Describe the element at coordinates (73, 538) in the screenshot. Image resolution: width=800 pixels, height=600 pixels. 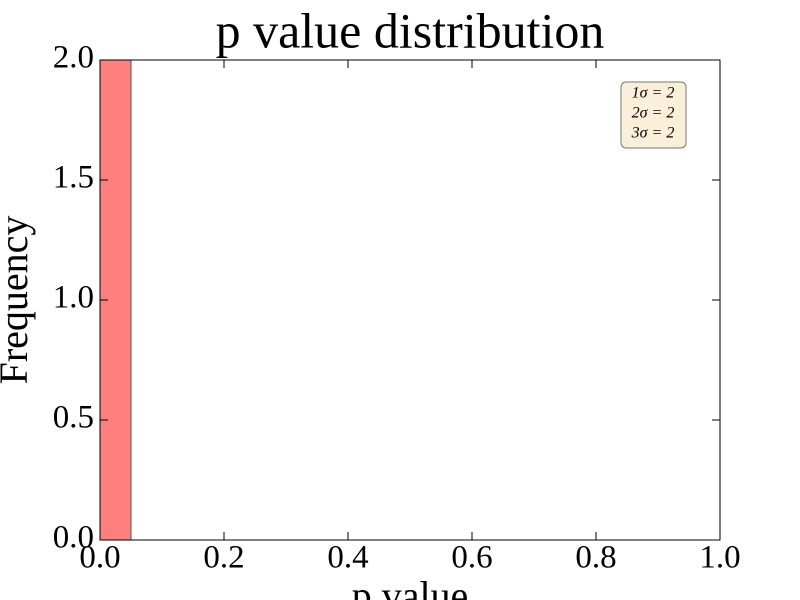
I see `y-tick-label: 0.0` at that location.